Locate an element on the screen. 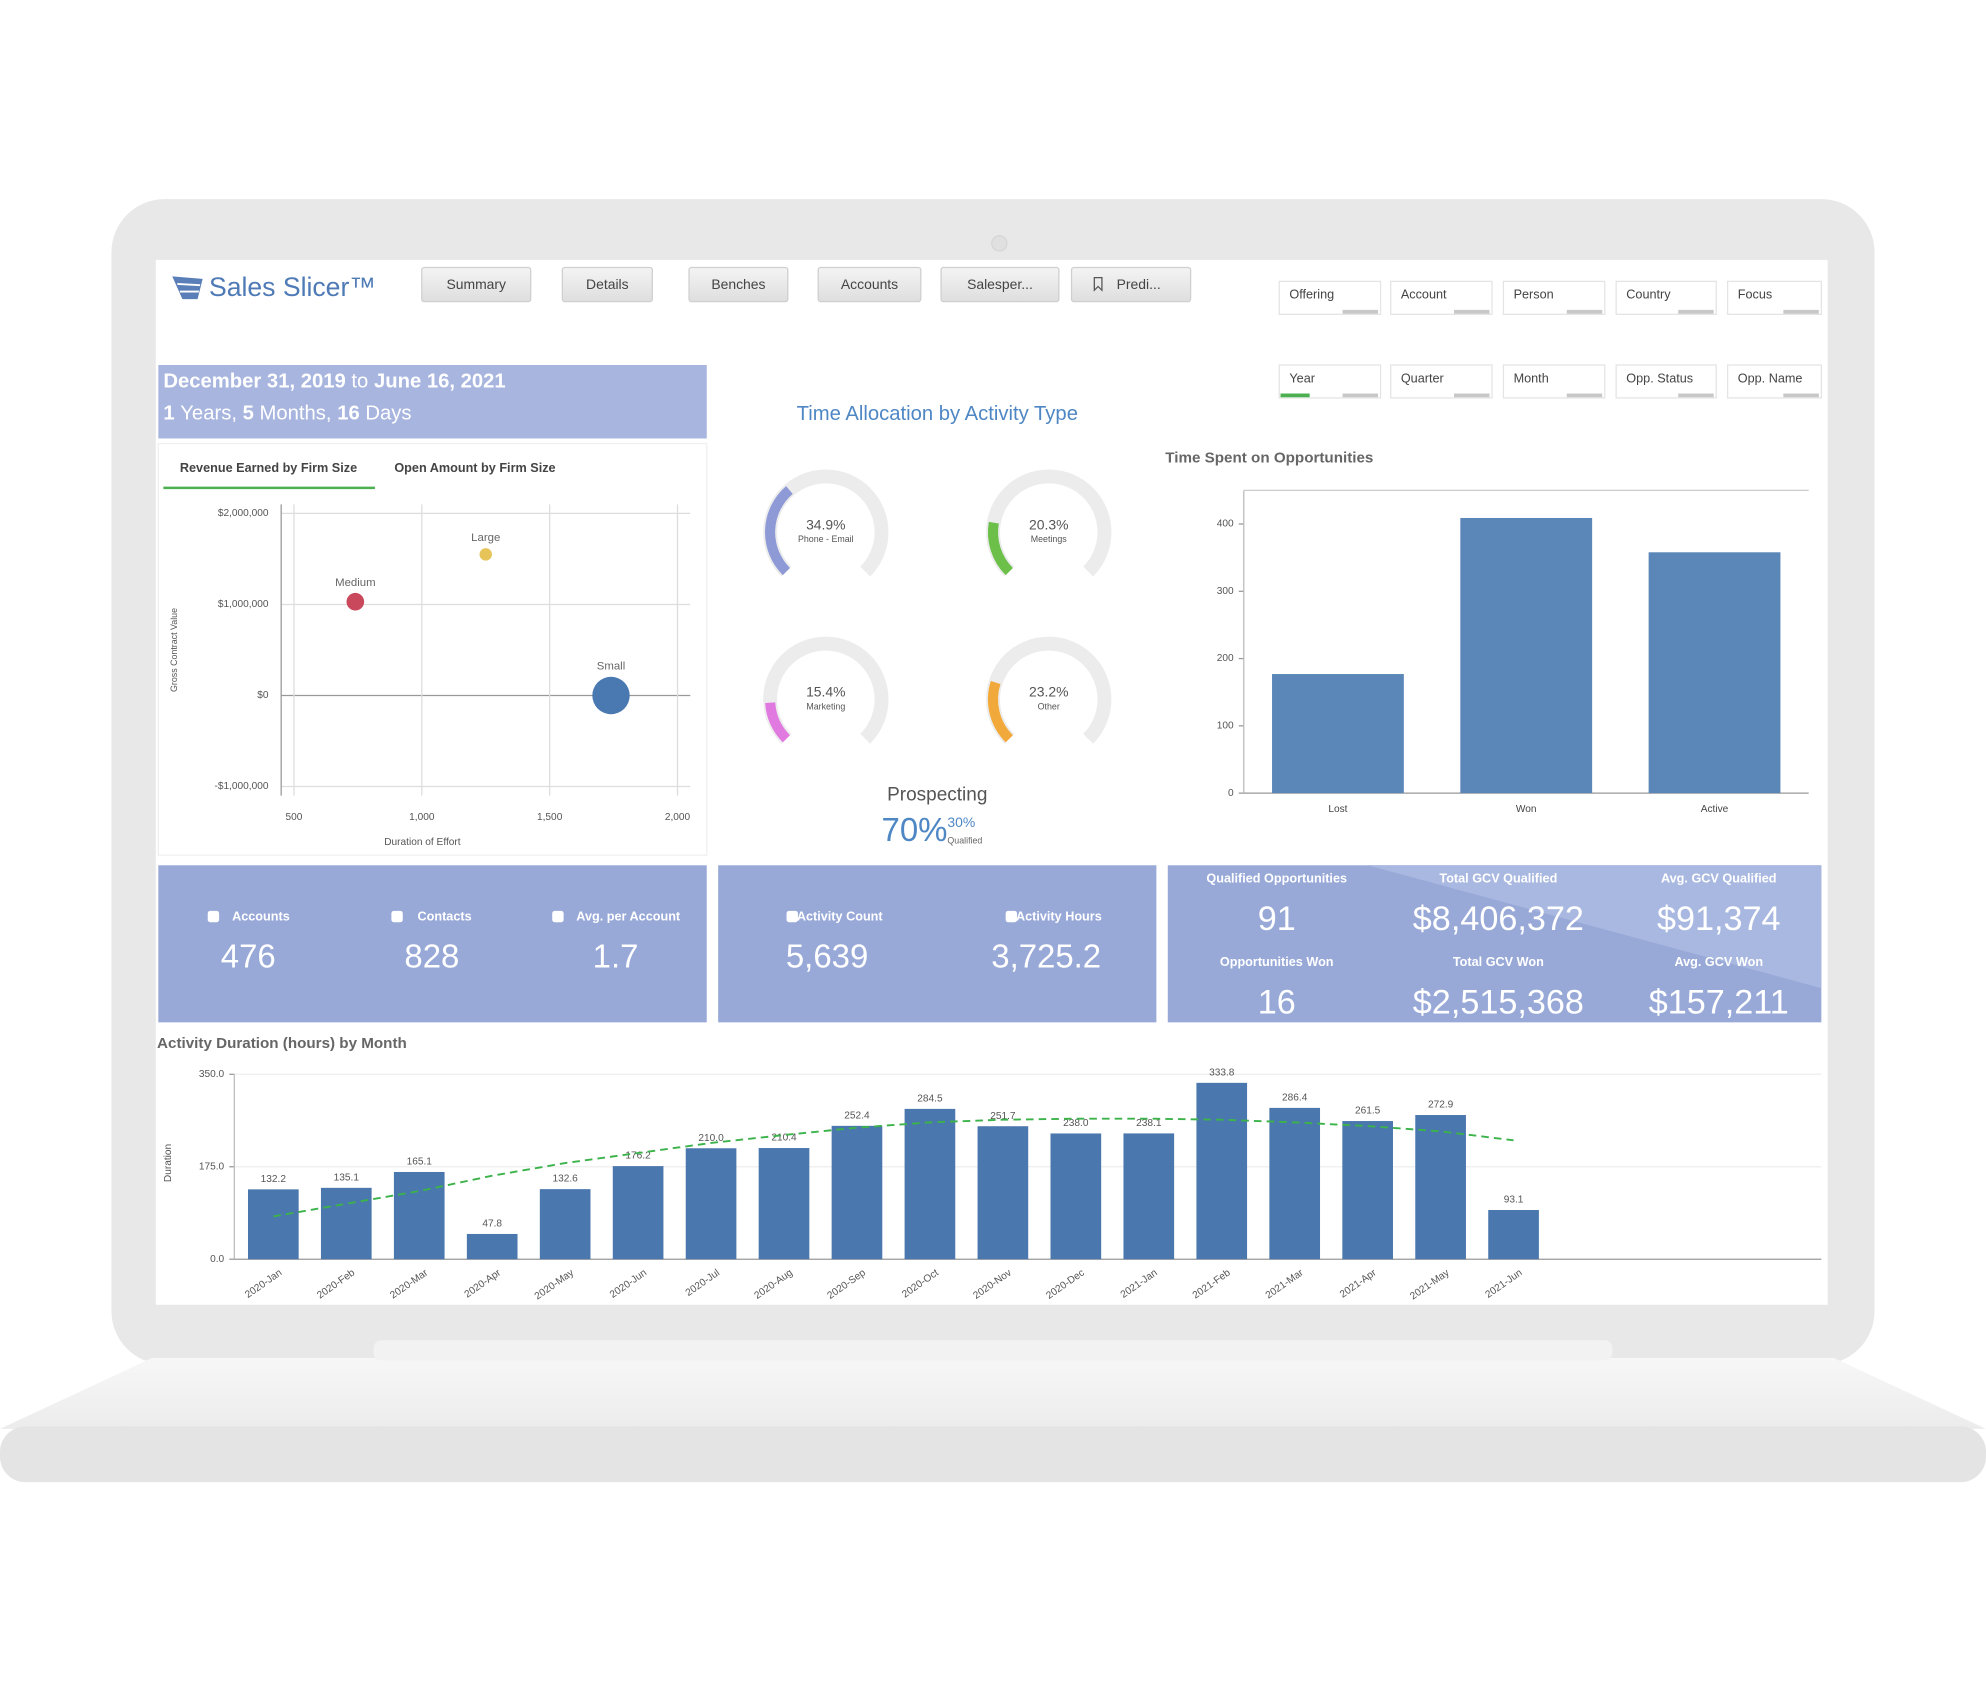 The width and height of the screenshot is (1986, 1685). value-label: 135.1 is located at coordinates (347, 1177).